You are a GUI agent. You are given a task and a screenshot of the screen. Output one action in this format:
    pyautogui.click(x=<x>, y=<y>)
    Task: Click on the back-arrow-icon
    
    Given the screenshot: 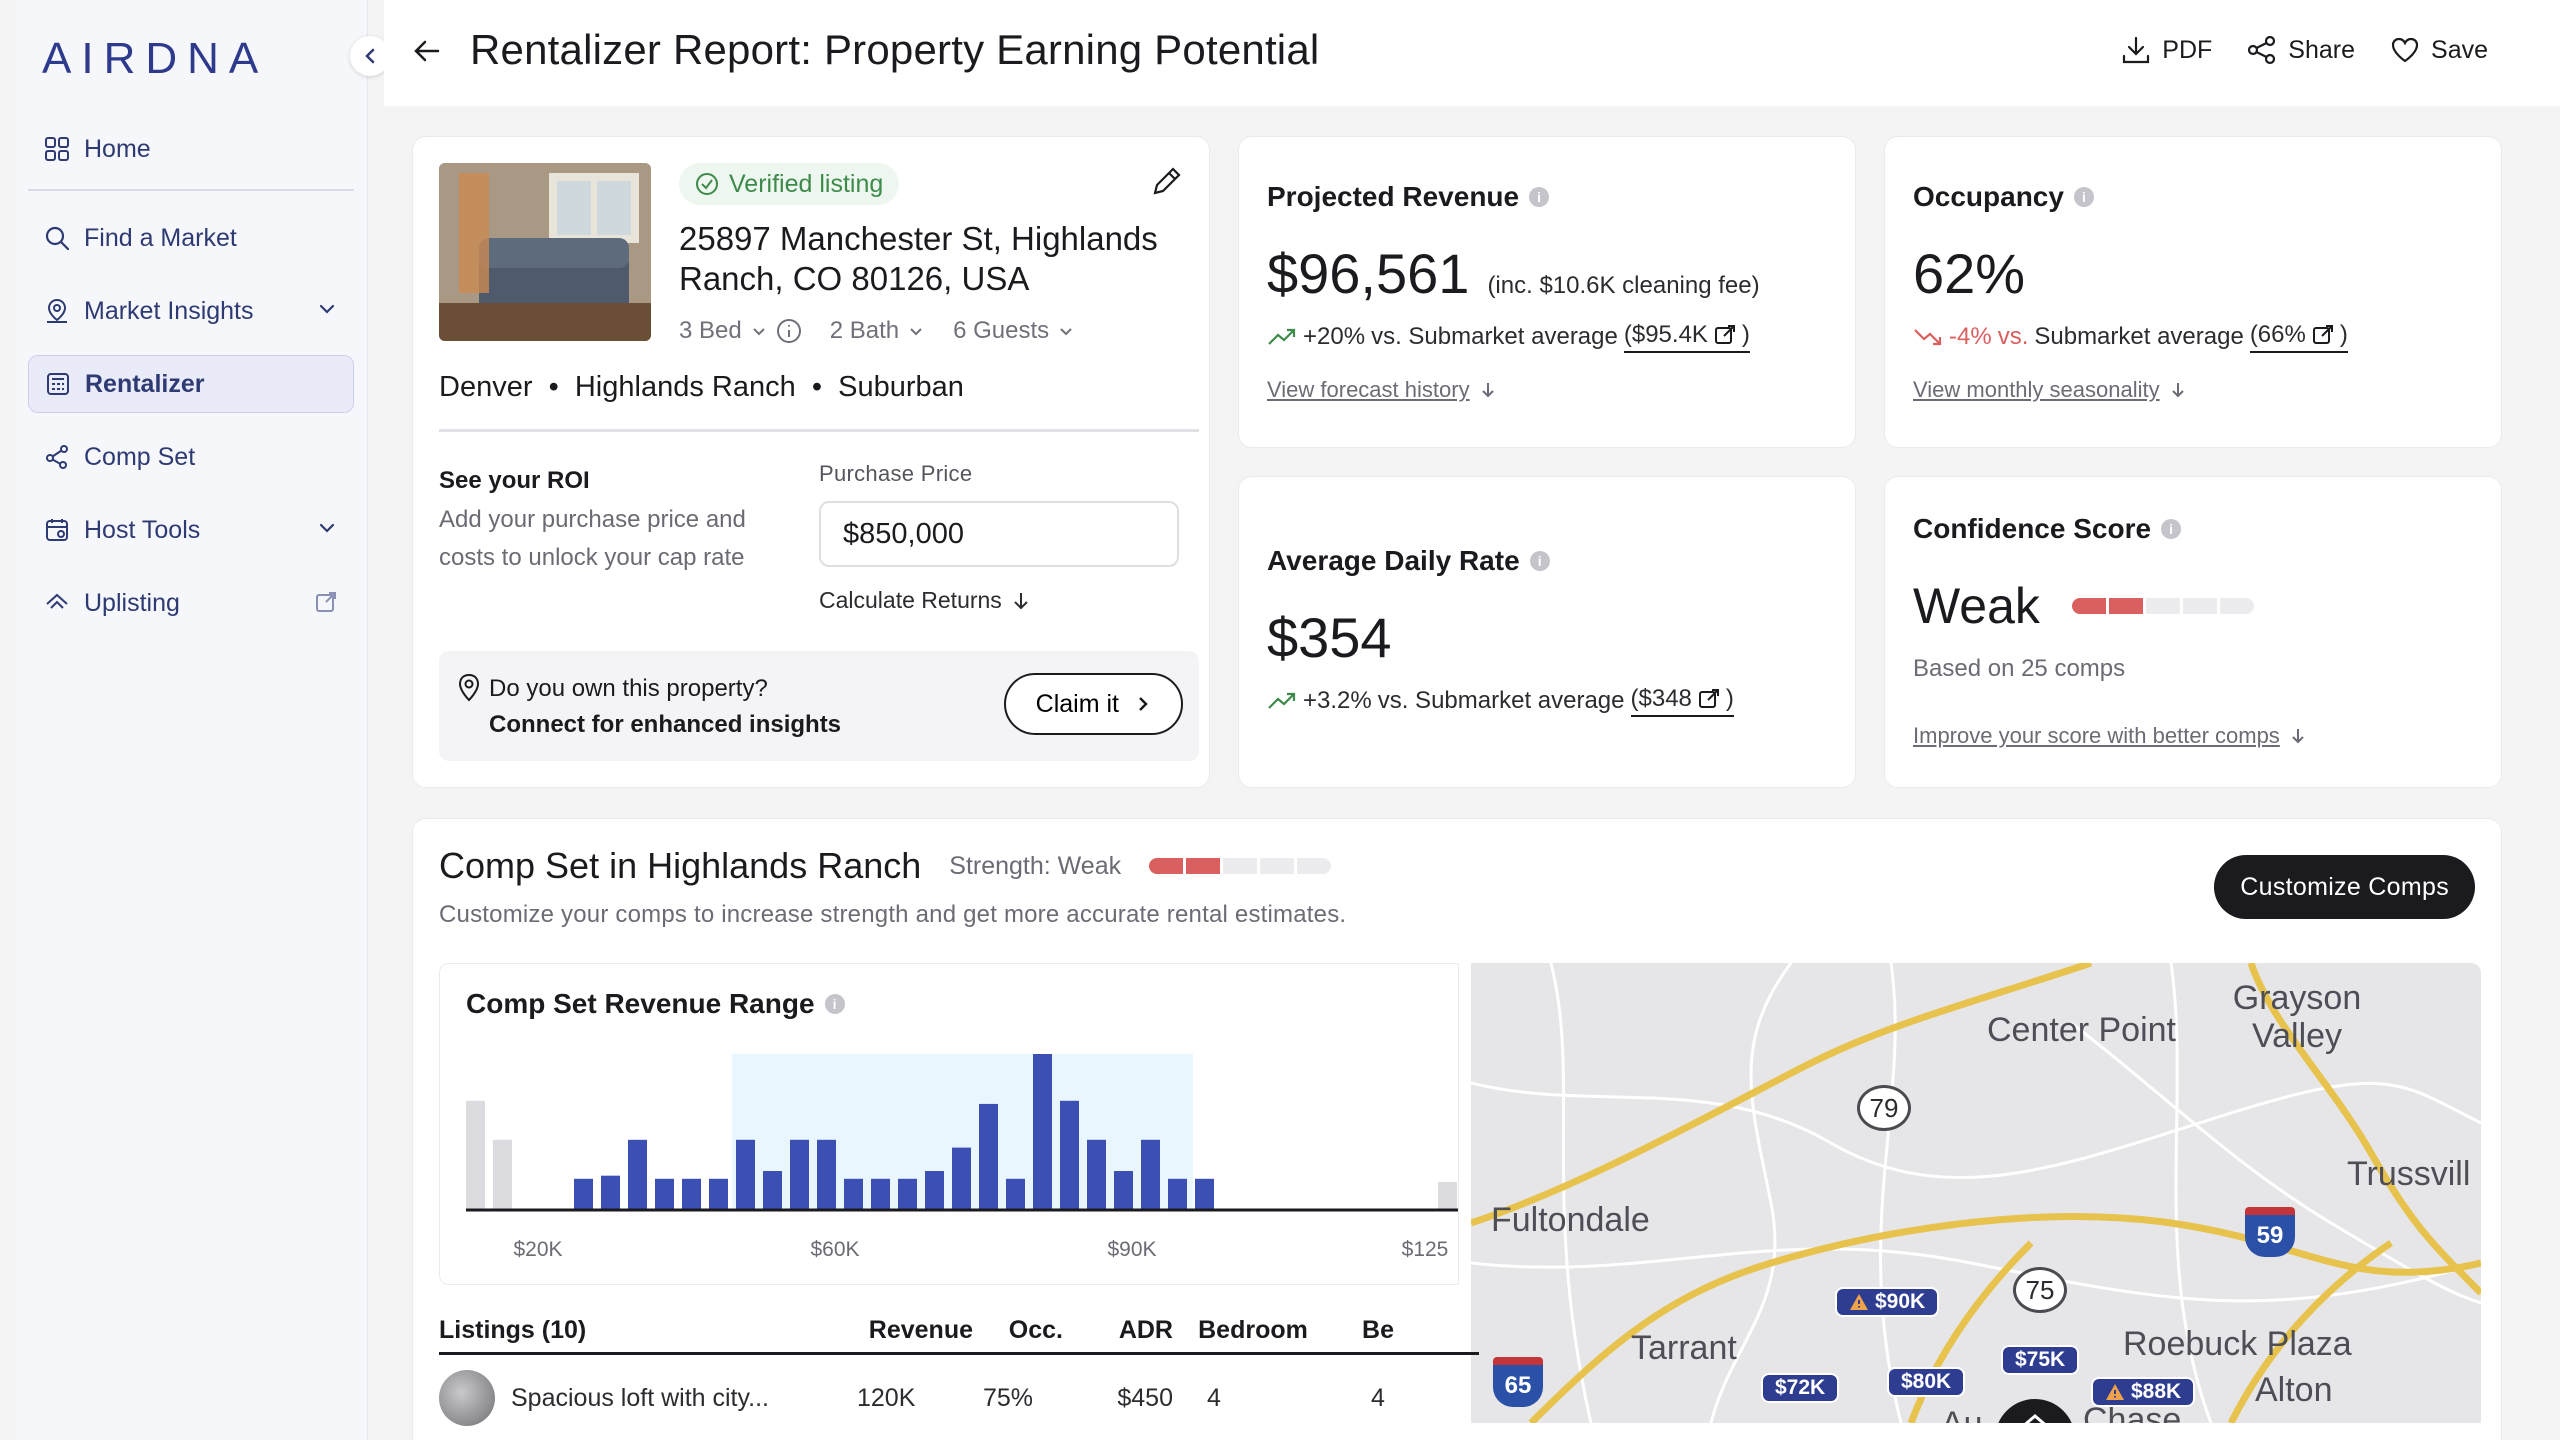 What is the action you would take?
    pyautogui.click(x=427, y=51)
    